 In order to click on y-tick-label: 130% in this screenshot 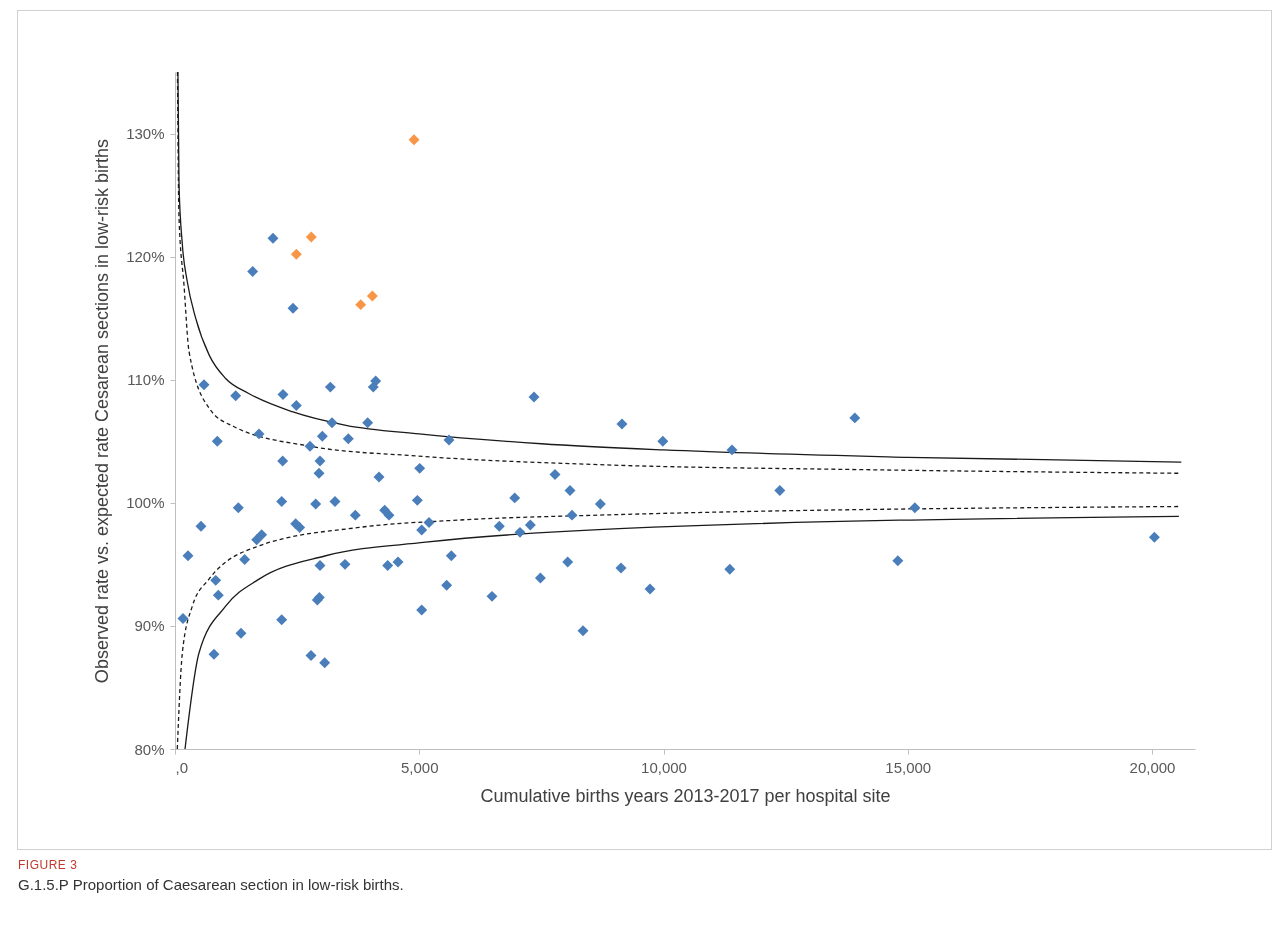, I will do `click(145, 134)`.